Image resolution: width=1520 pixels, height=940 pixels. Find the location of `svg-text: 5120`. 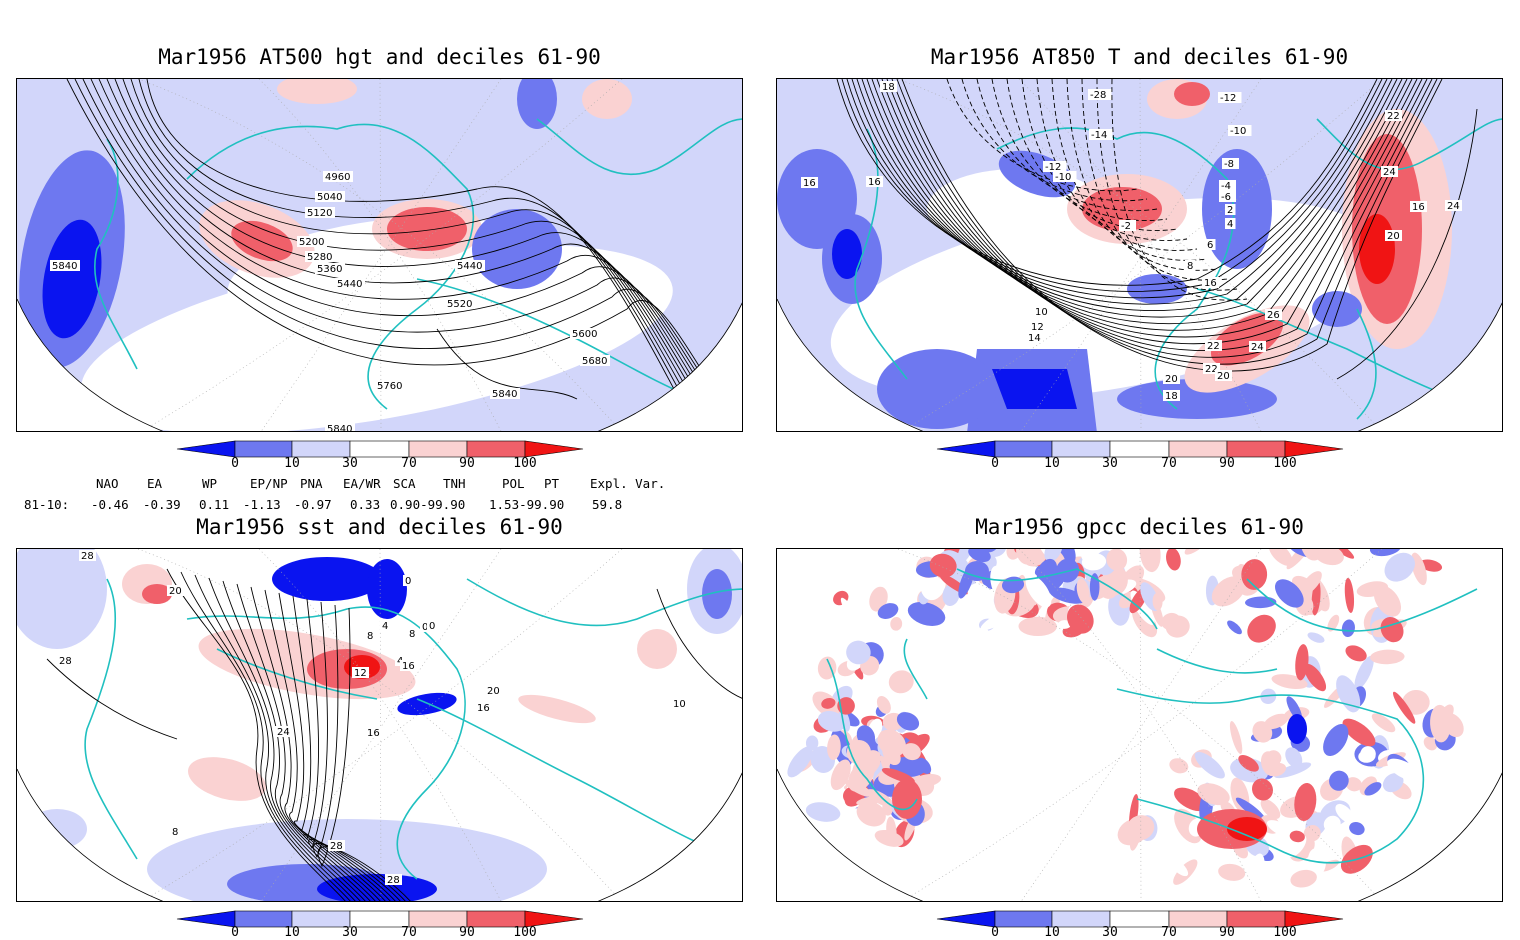

svg-text: 5120 is located at coordinates (319, 213).